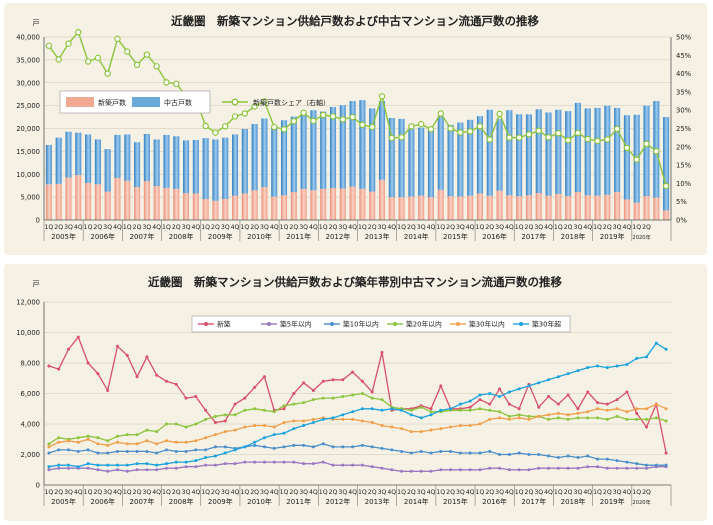 The width and height of the screenshot is (713, 525). Describe the element at coordinates (30, 364) in the screenshot. I see `y-tick-label: 8,000` at that location.